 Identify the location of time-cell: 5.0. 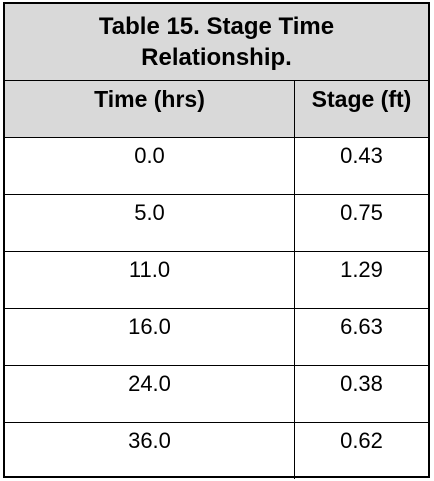
(150, 223).